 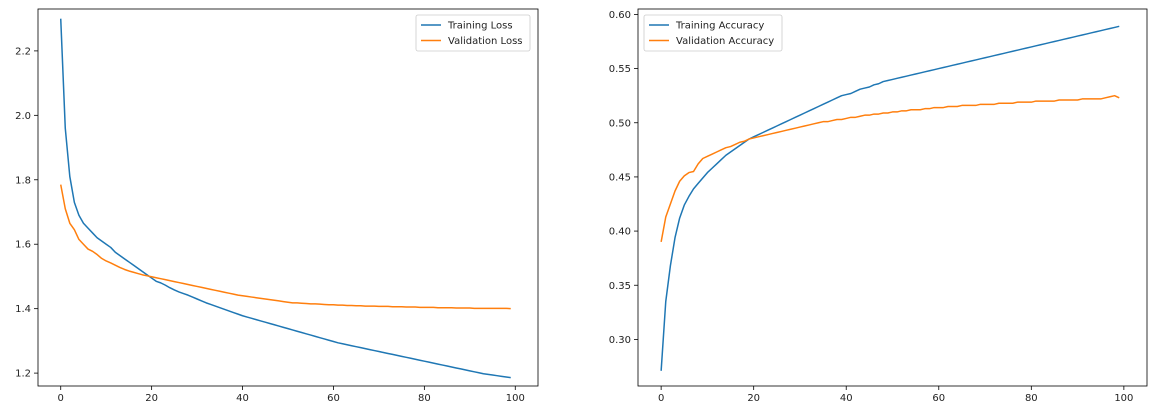 I want to click on legend-label: Training Loss, so click(x=480, y=26).